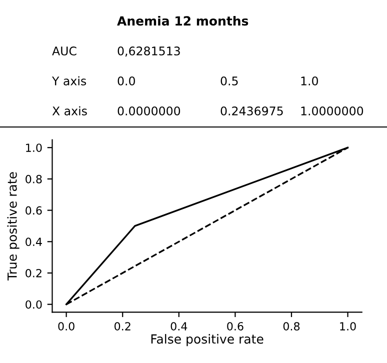 This screenshot has height=363, width=387. What do you see at coordinates (126, 81) in the screenshot?
I see `text: 0.0` at bounding box center [126, 81].